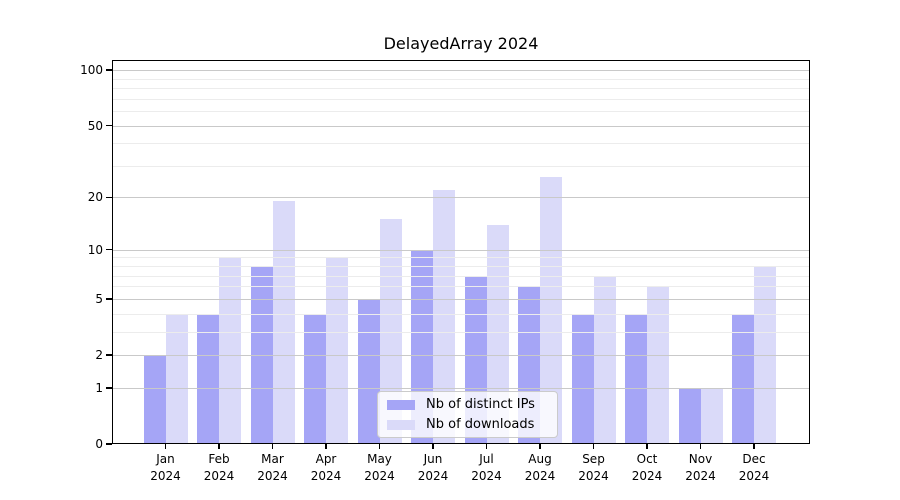  Describe the element at coordinates (467, 414) in the screenshot. I see `legend: Nb of distinct IPs Nb of downloads` at that location.